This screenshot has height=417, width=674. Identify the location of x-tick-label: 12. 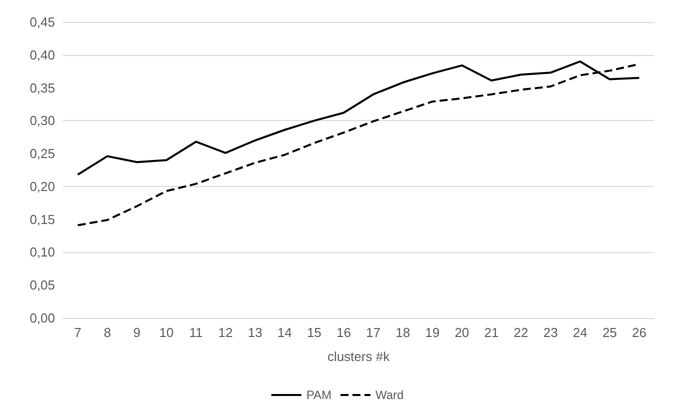
(225, 332).